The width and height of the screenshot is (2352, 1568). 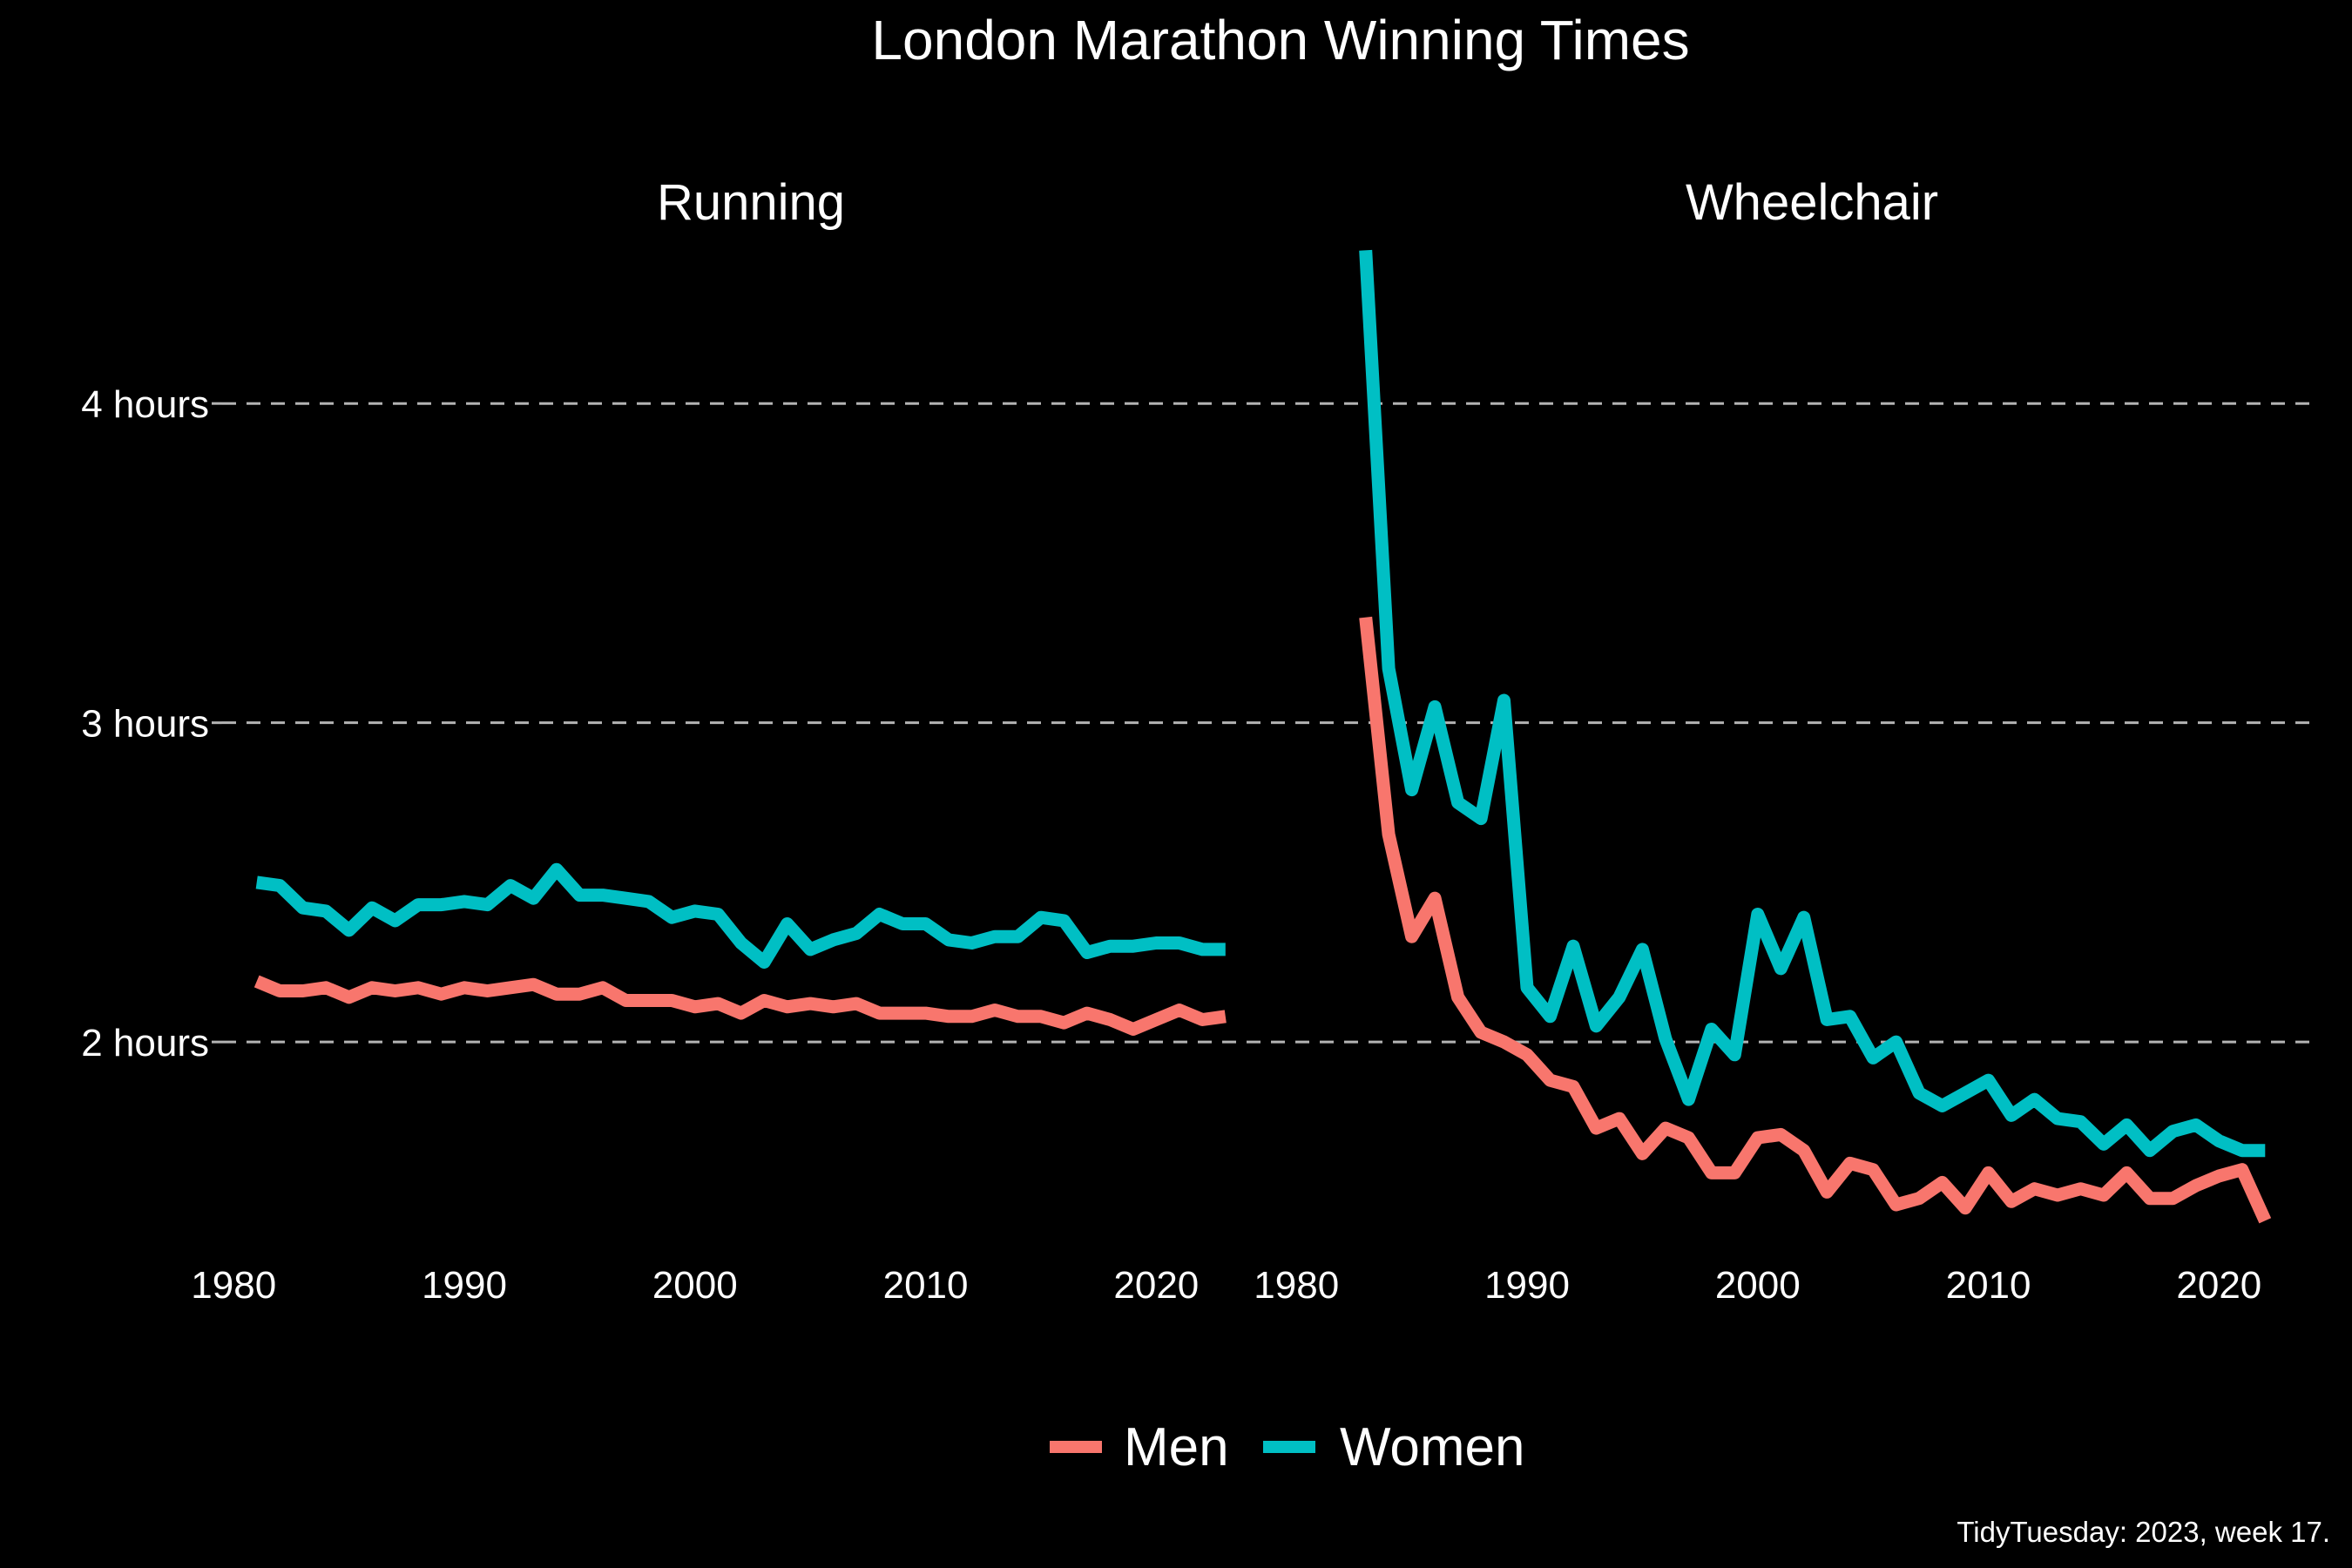 I want to click on legend: Men Women, so click(x=1287, y=1447).